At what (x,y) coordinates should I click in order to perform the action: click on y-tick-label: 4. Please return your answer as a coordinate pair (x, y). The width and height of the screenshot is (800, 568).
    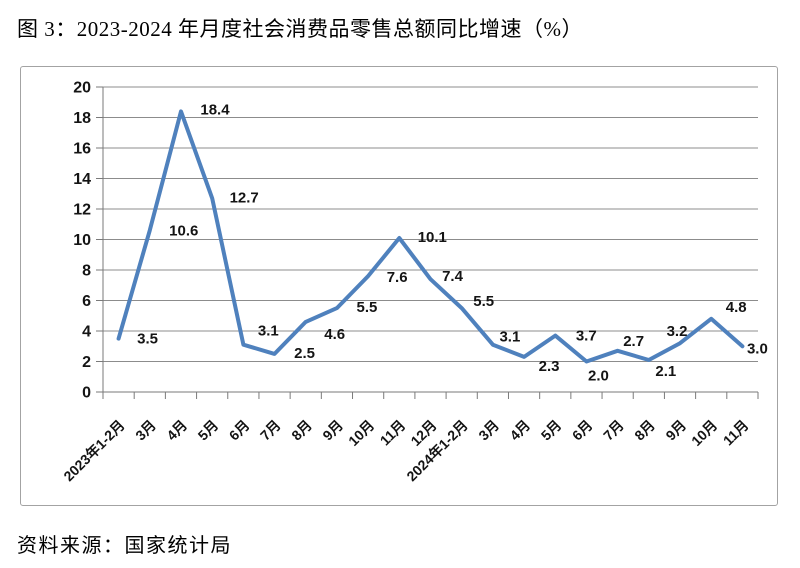
    Looking at the image, I should click on (86, 332).